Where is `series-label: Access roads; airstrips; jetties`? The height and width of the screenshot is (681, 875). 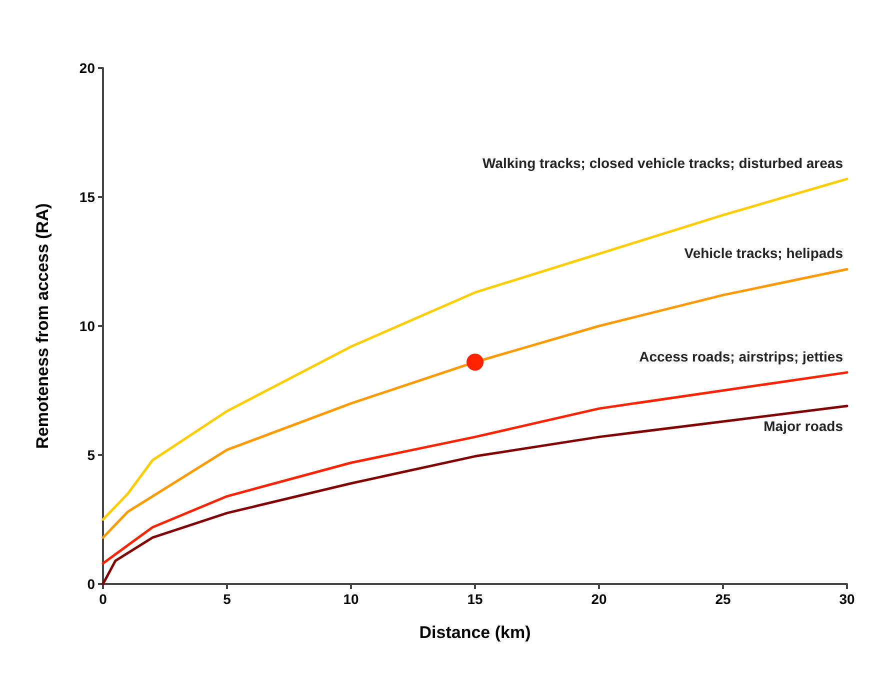
series-label: Access roads; airstrips; jetties is located at coordinates (741, 356).